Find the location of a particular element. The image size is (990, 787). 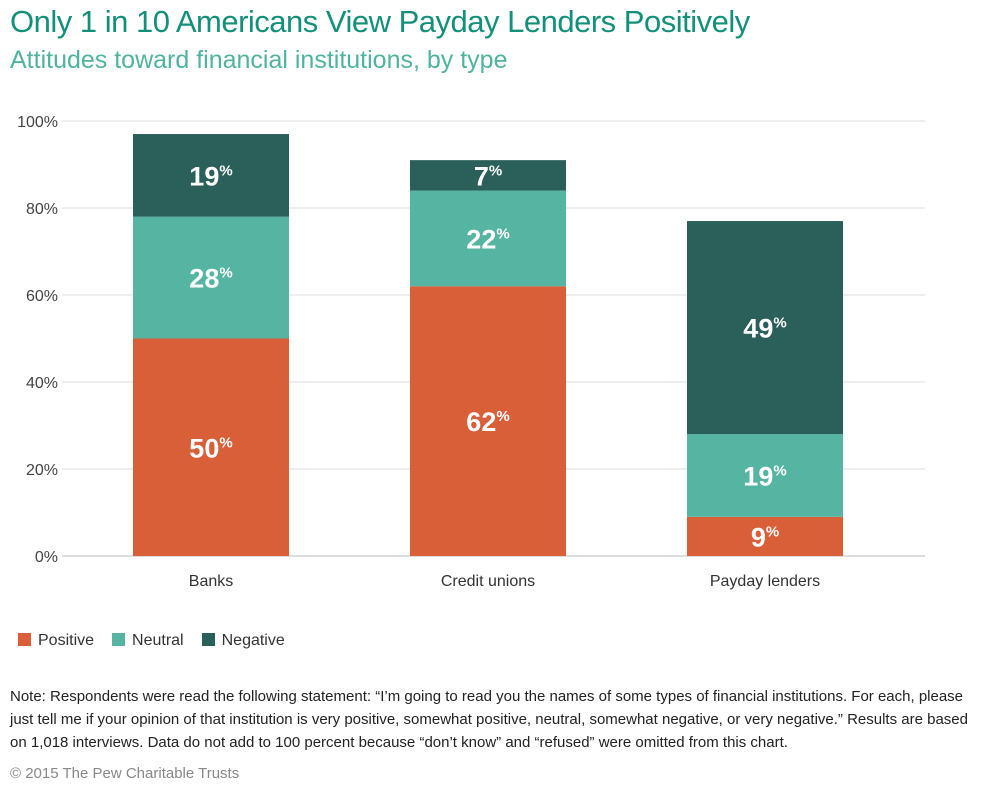

data-label: 22% is located at coordinates (487, 239).